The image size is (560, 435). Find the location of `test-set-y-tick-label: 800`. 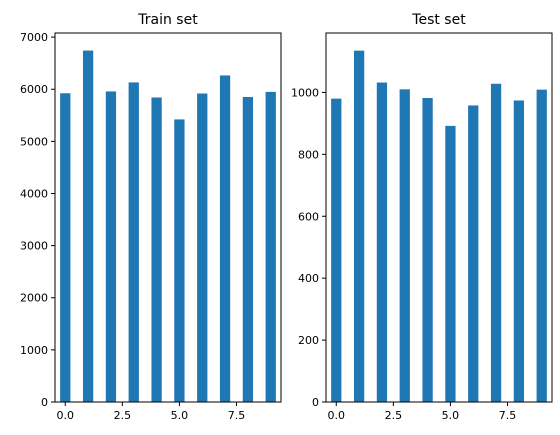

test-set-y-tick-label: 800 is located at coordinates (308, 154).